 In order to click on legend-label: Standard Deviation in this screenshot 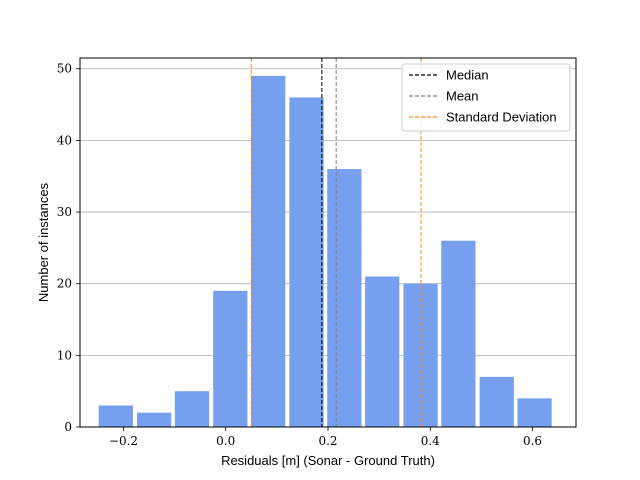, I will do `click(501, 117)`.